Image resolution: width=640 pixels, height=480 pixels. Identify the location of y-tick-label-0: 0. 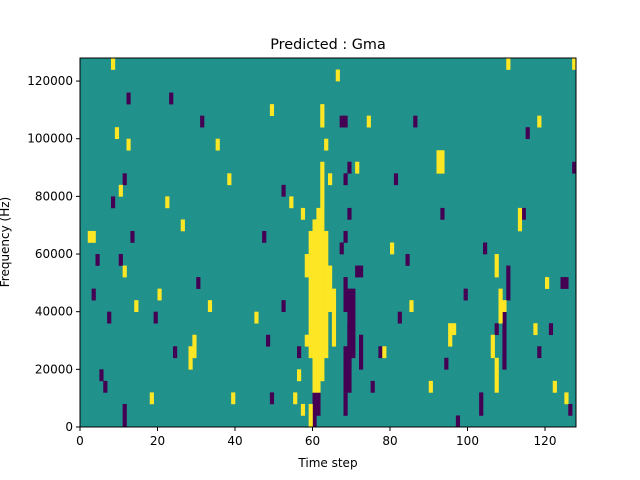
(69, 427).